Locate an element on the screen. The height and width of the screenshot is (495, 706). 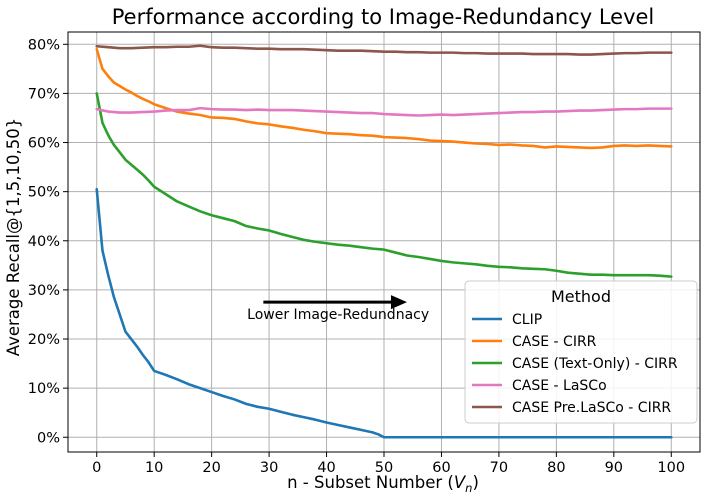
legend-label: CLIP is located at coordinates (527, 320).